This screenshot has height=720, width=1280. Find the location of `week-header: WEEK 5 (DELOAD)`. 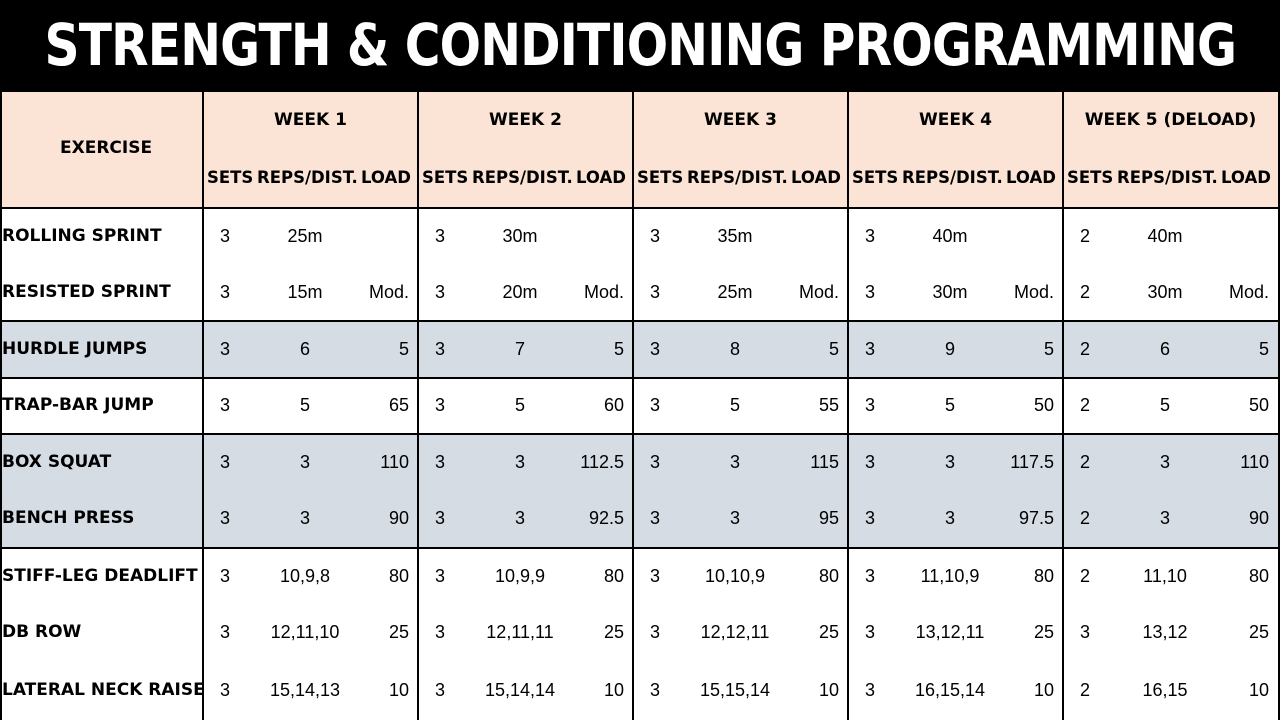

week-header: WEEK 5 (DELOAD) is located at coordinates (1170, 120).